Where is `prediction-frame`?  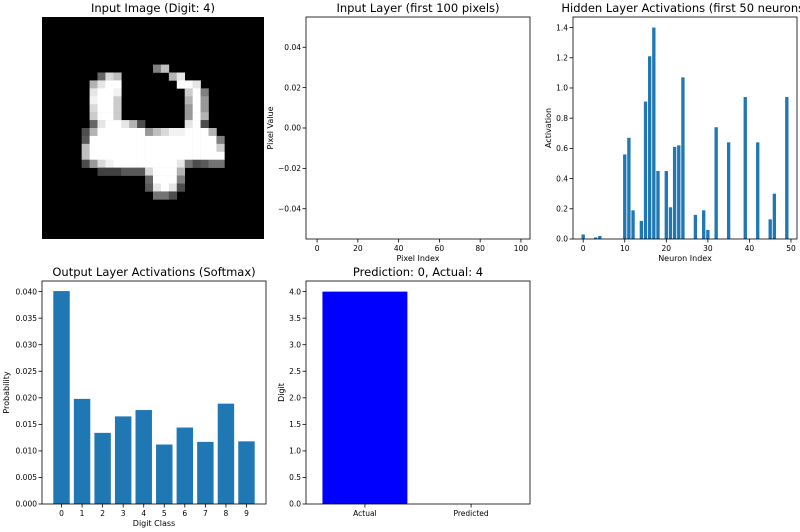
prediction-frame is located at coordinates (418, 392).